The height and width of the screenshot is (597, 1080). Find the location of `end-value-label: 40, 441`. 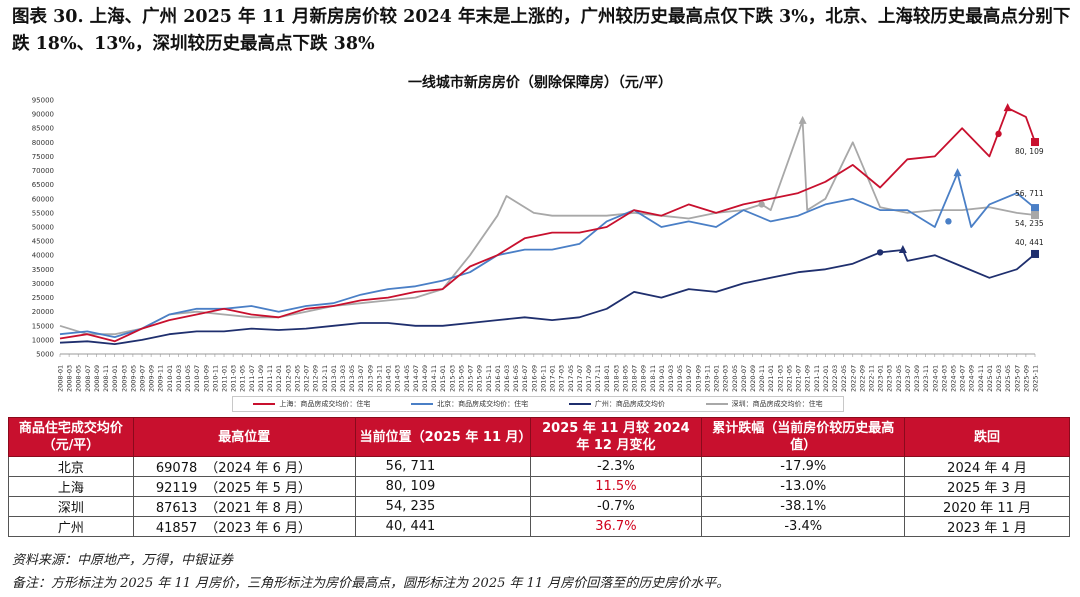

end-value-label: 40, 441 is located at coordinates (1029, 242).